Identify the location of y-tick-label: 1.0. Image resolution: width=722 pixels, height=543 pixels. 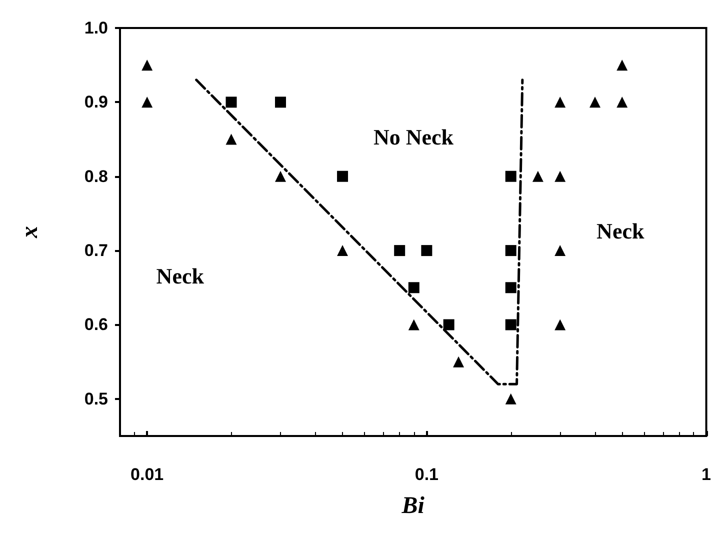
(96, 28).